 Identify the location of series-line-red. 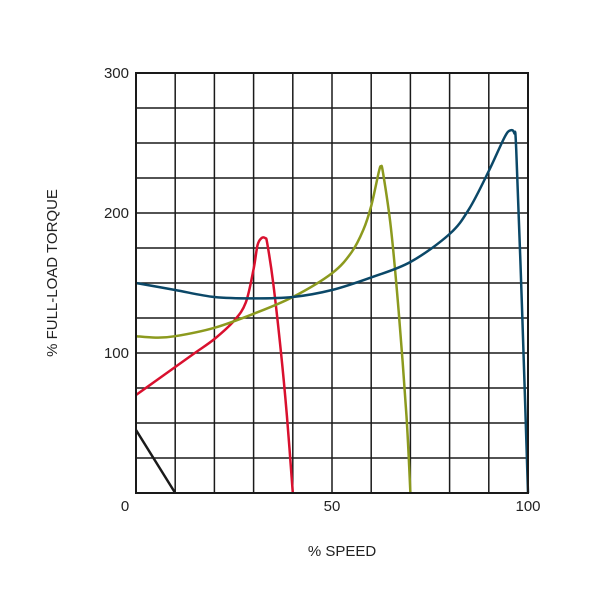
(215, 365).